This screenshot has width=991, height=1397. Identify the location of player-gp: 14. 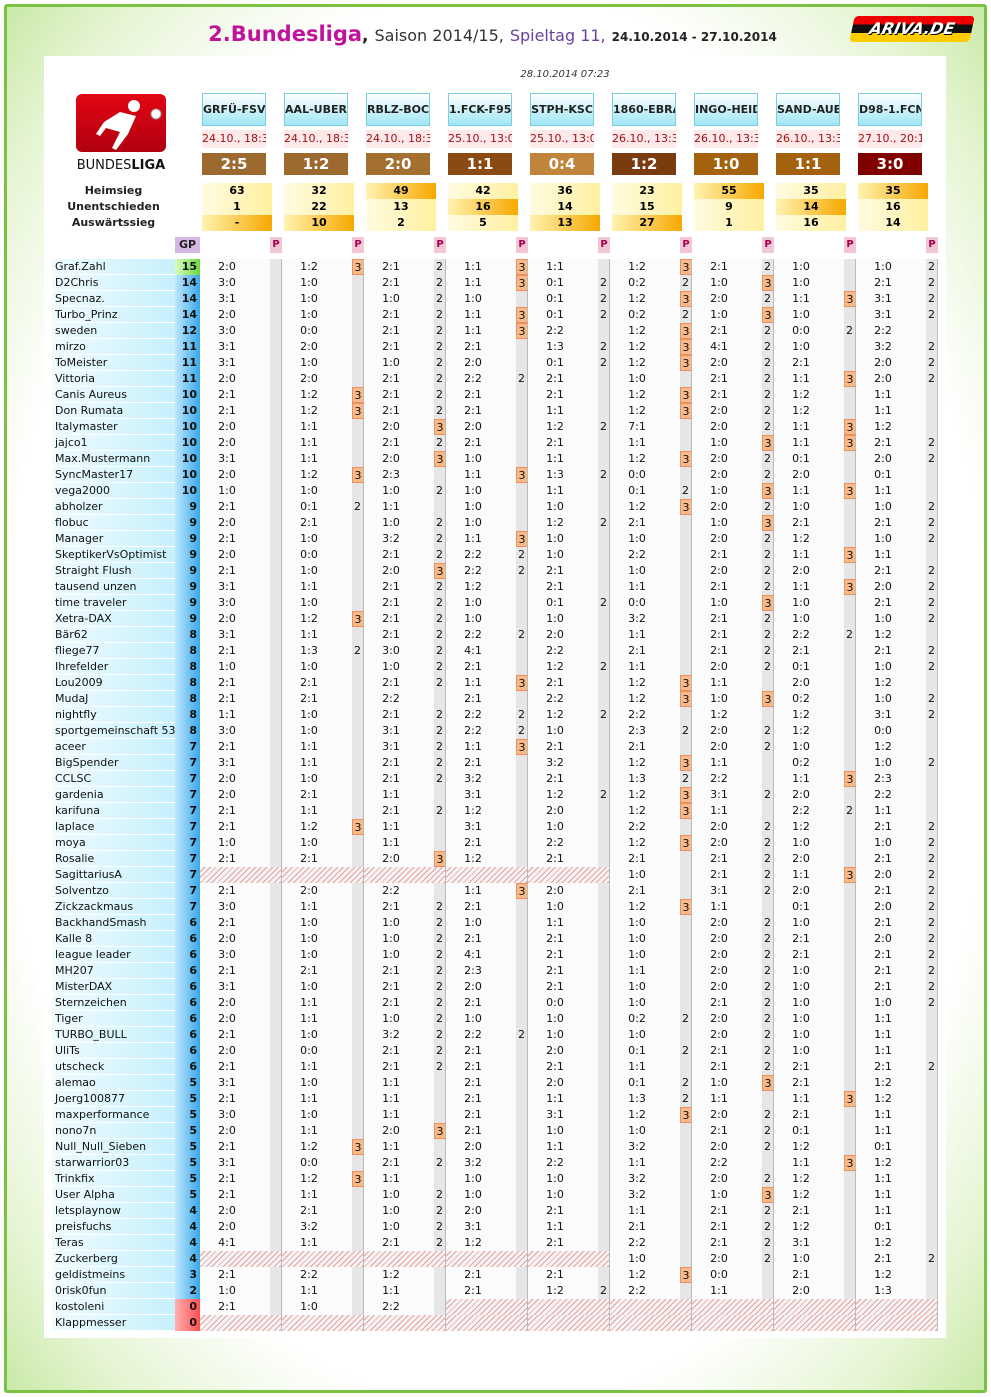
(187, 315).